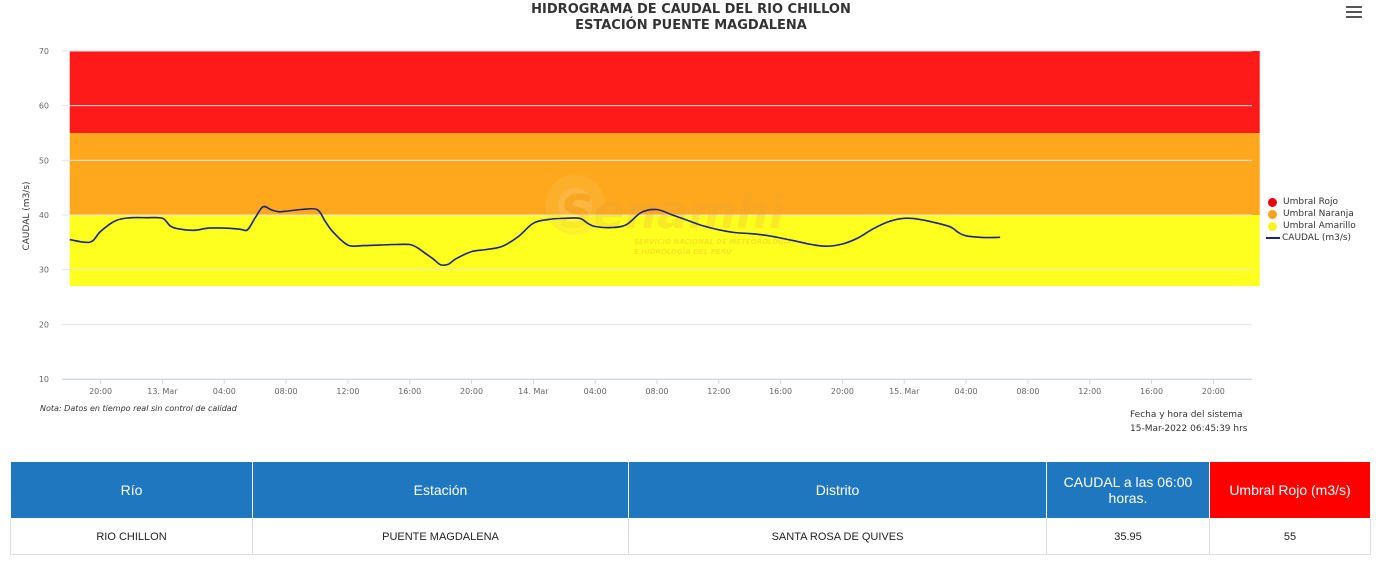  Describe the element at coordinates (664, 174) in the screenshot. I see `band-umbral-naranja` at that location.